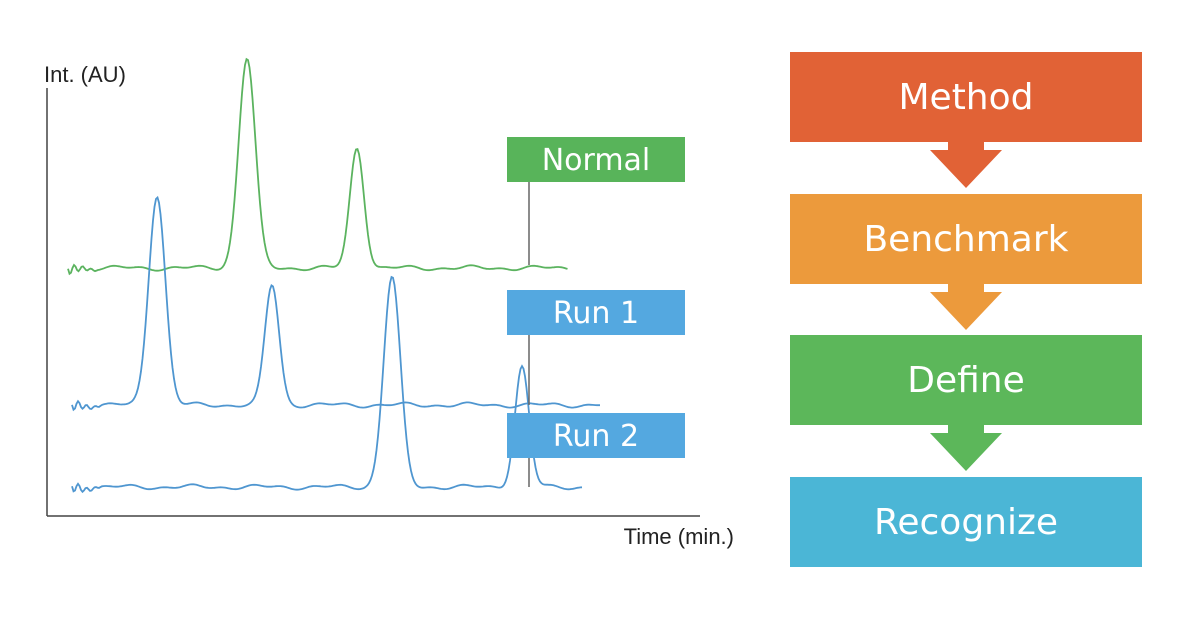  Describe the element at coordinates (679, 536) in the screenshot. I see `x-axis-label: Time (min.)` at that location.